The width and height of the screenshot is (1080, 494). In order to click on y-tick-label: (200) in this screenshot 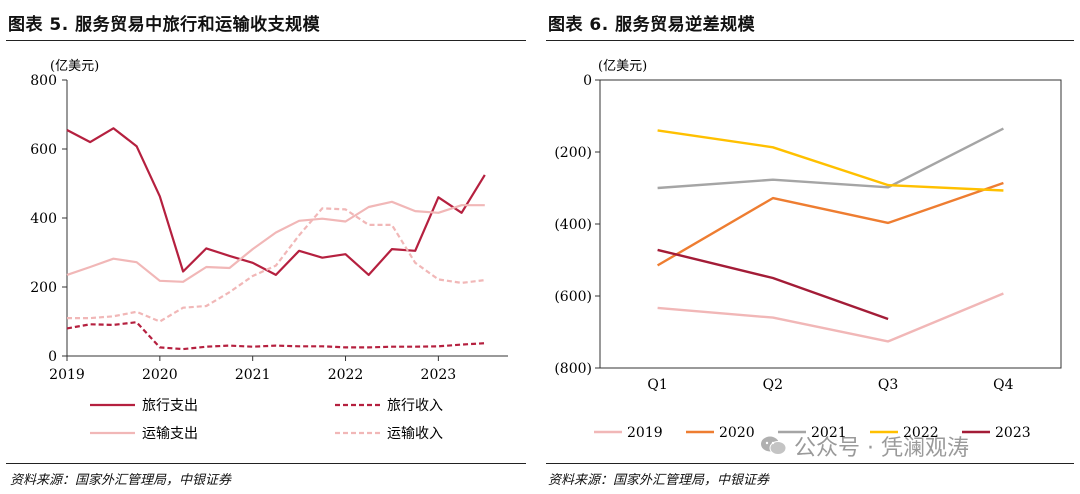, I will do `click(573, 153)`.